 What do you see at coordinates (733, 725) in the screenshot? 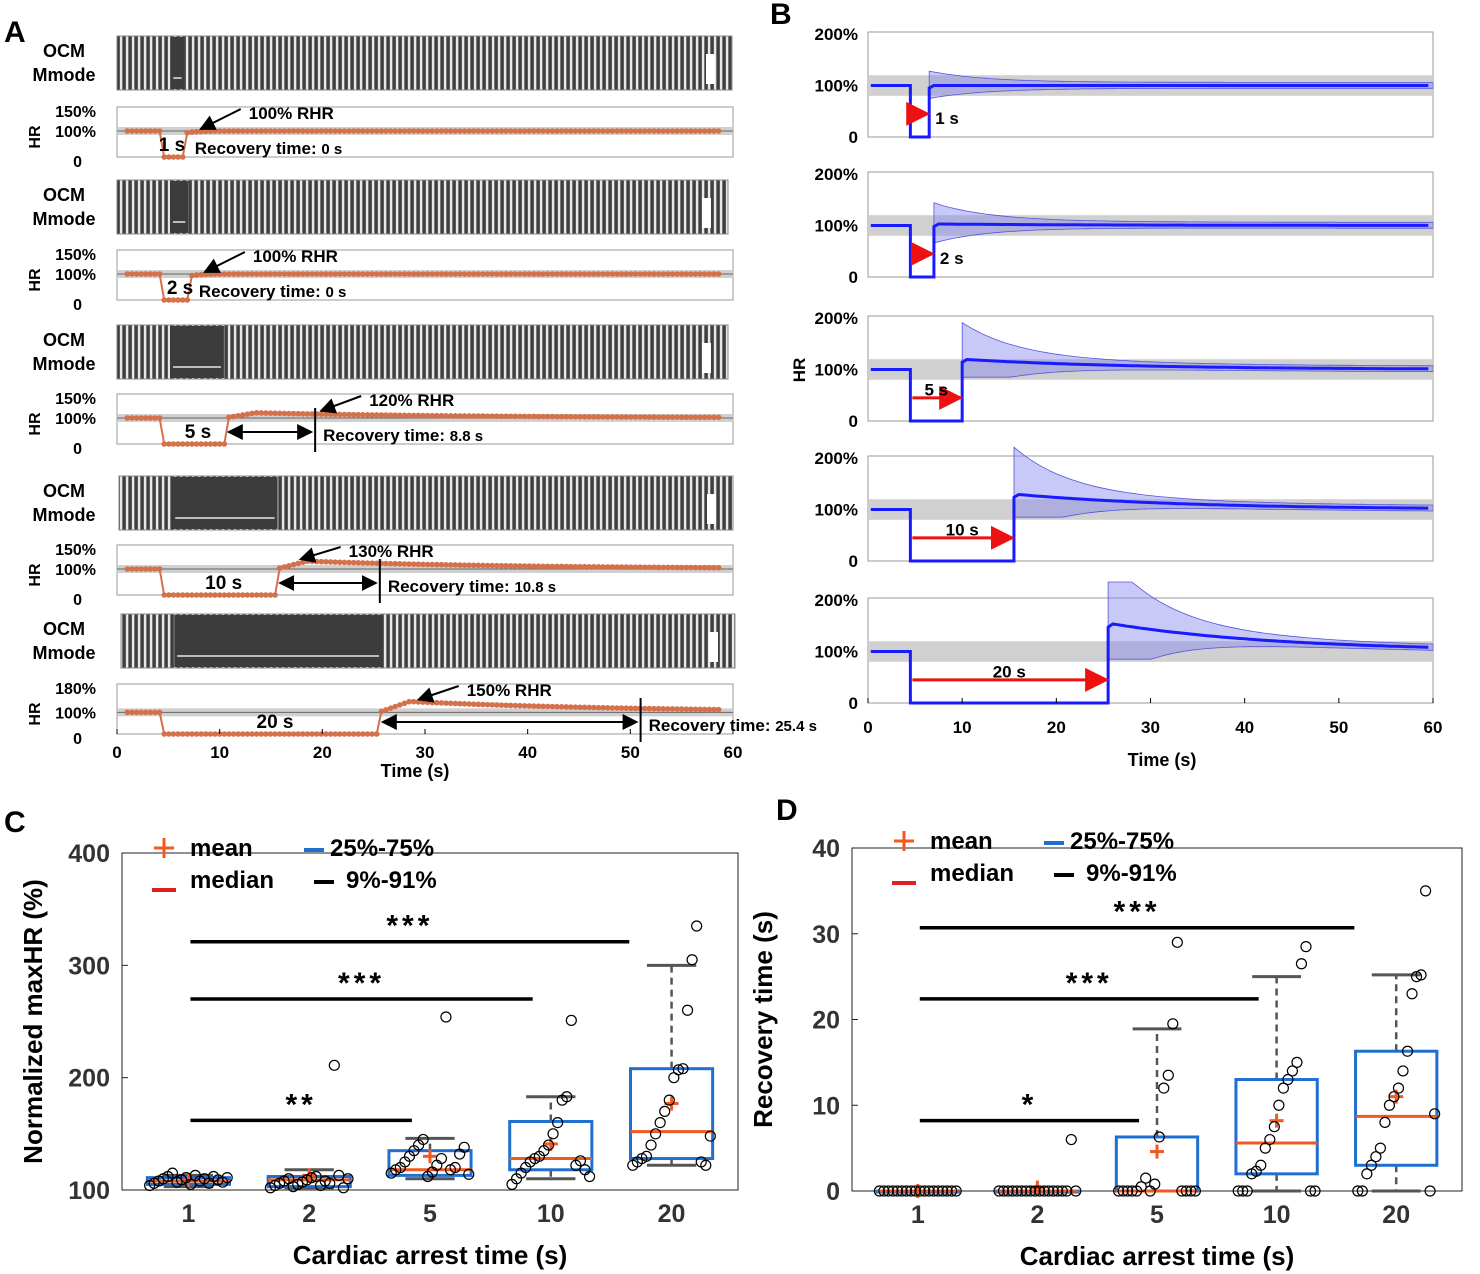
I see `recovery-time-label: Recovery time: 25.4 s` at bounding box center [733, 725].